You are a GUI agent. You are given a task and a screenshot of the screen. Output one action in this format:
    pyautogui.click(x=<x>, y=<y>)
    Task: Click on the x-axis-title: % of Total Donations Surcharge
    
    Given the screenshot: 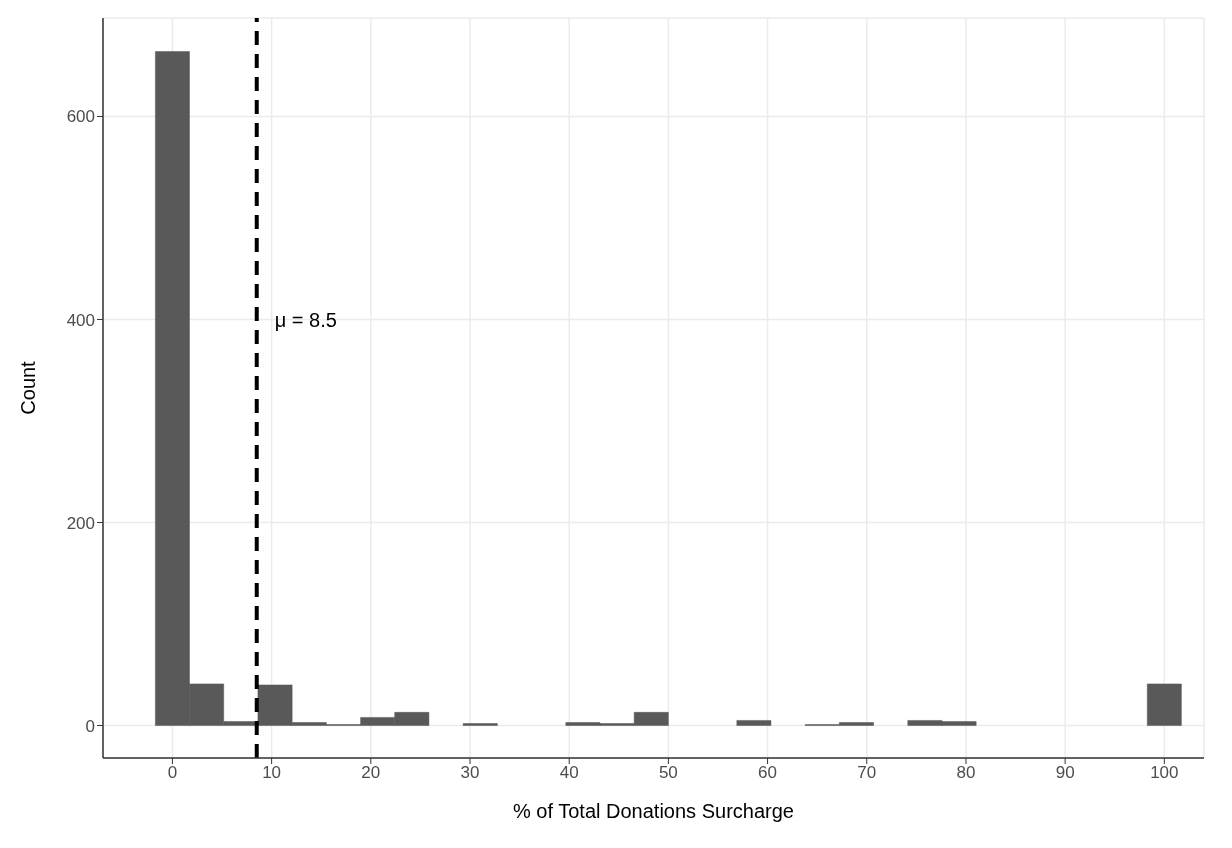 What is the action you would take?
    pyautogui.click(x=653, y=811)
    